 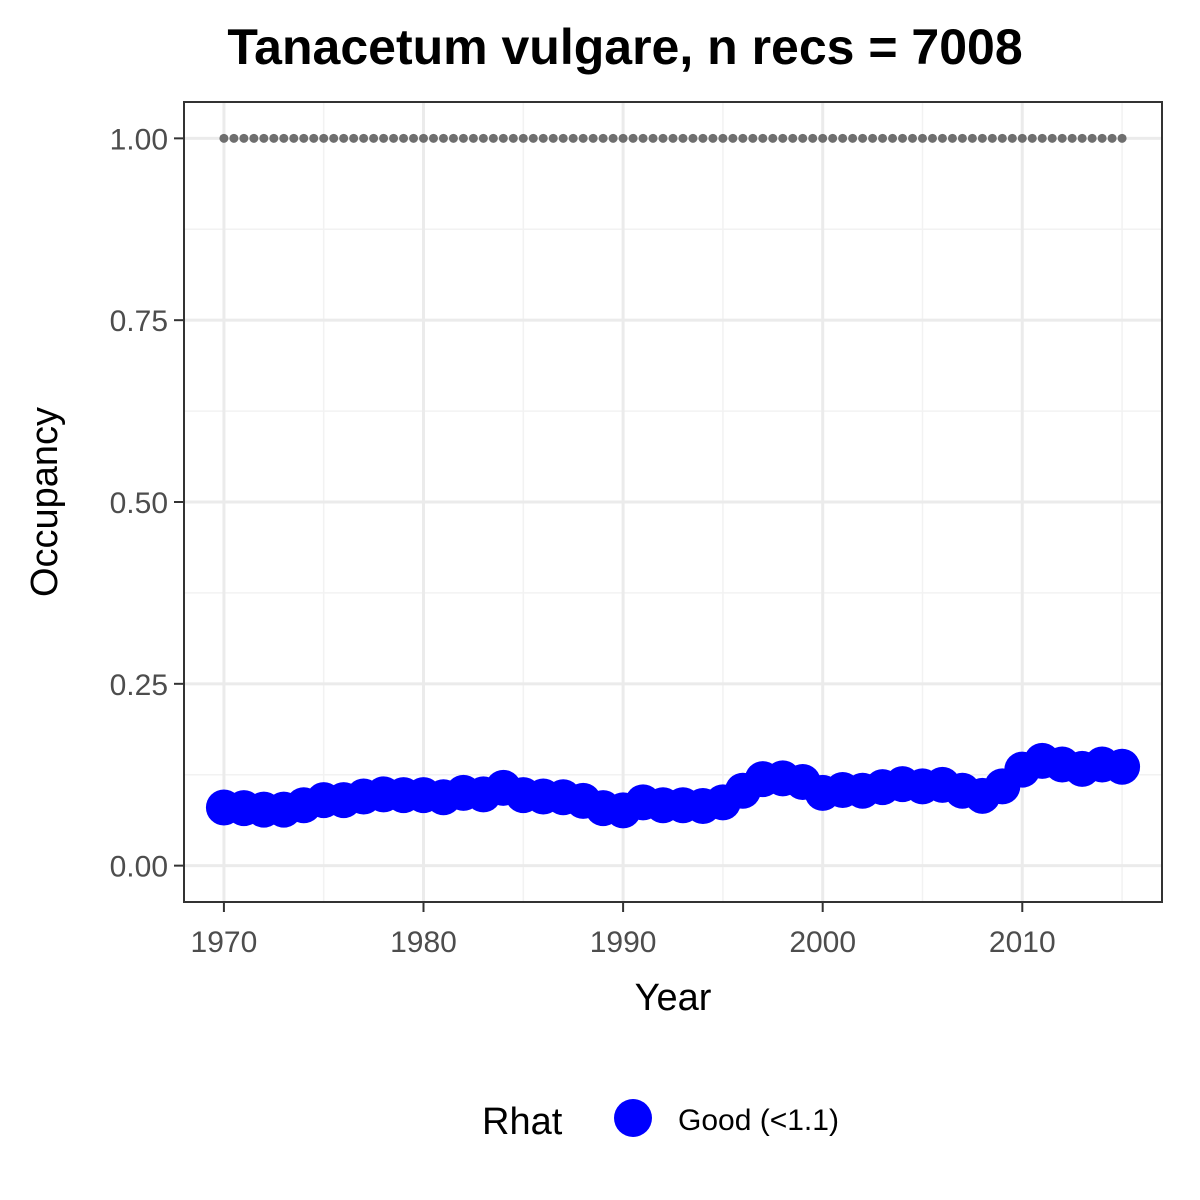 I want to click on legend-label-good: Good (<1.1), so click(x=758, y=1120).